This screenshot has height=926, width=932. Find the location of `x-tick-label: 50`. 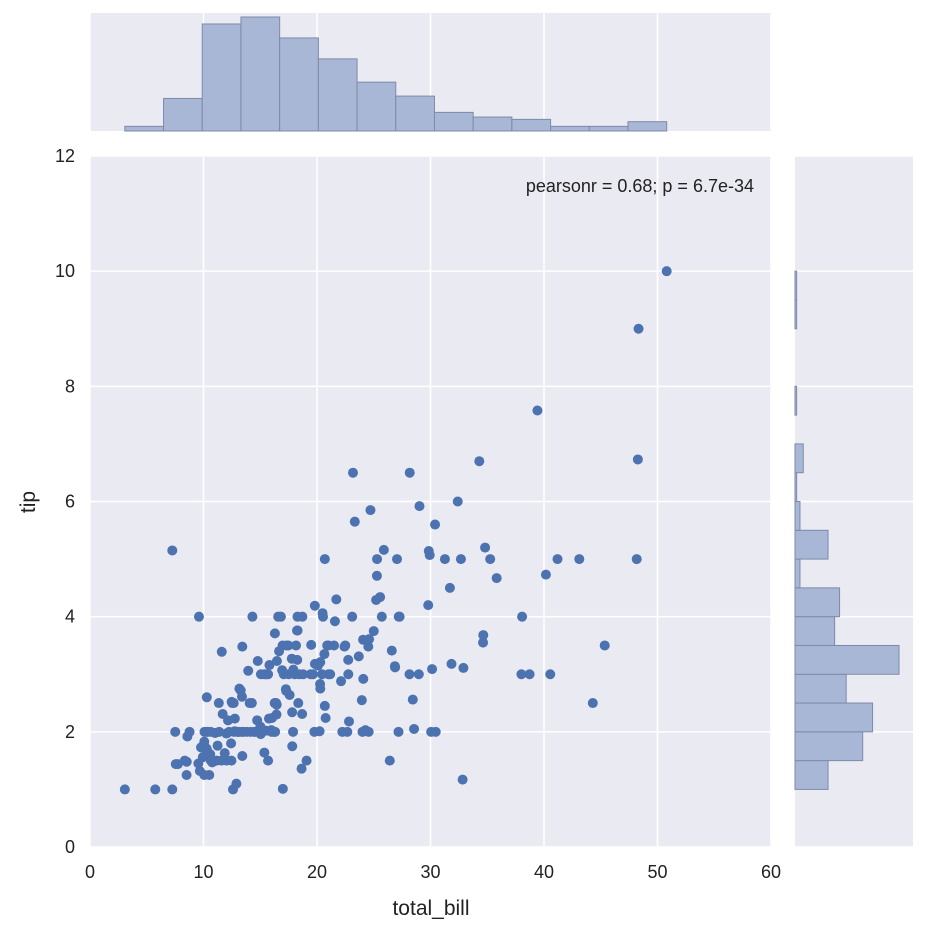

x-tick-label: 50 is located at coordinates (657, 872).